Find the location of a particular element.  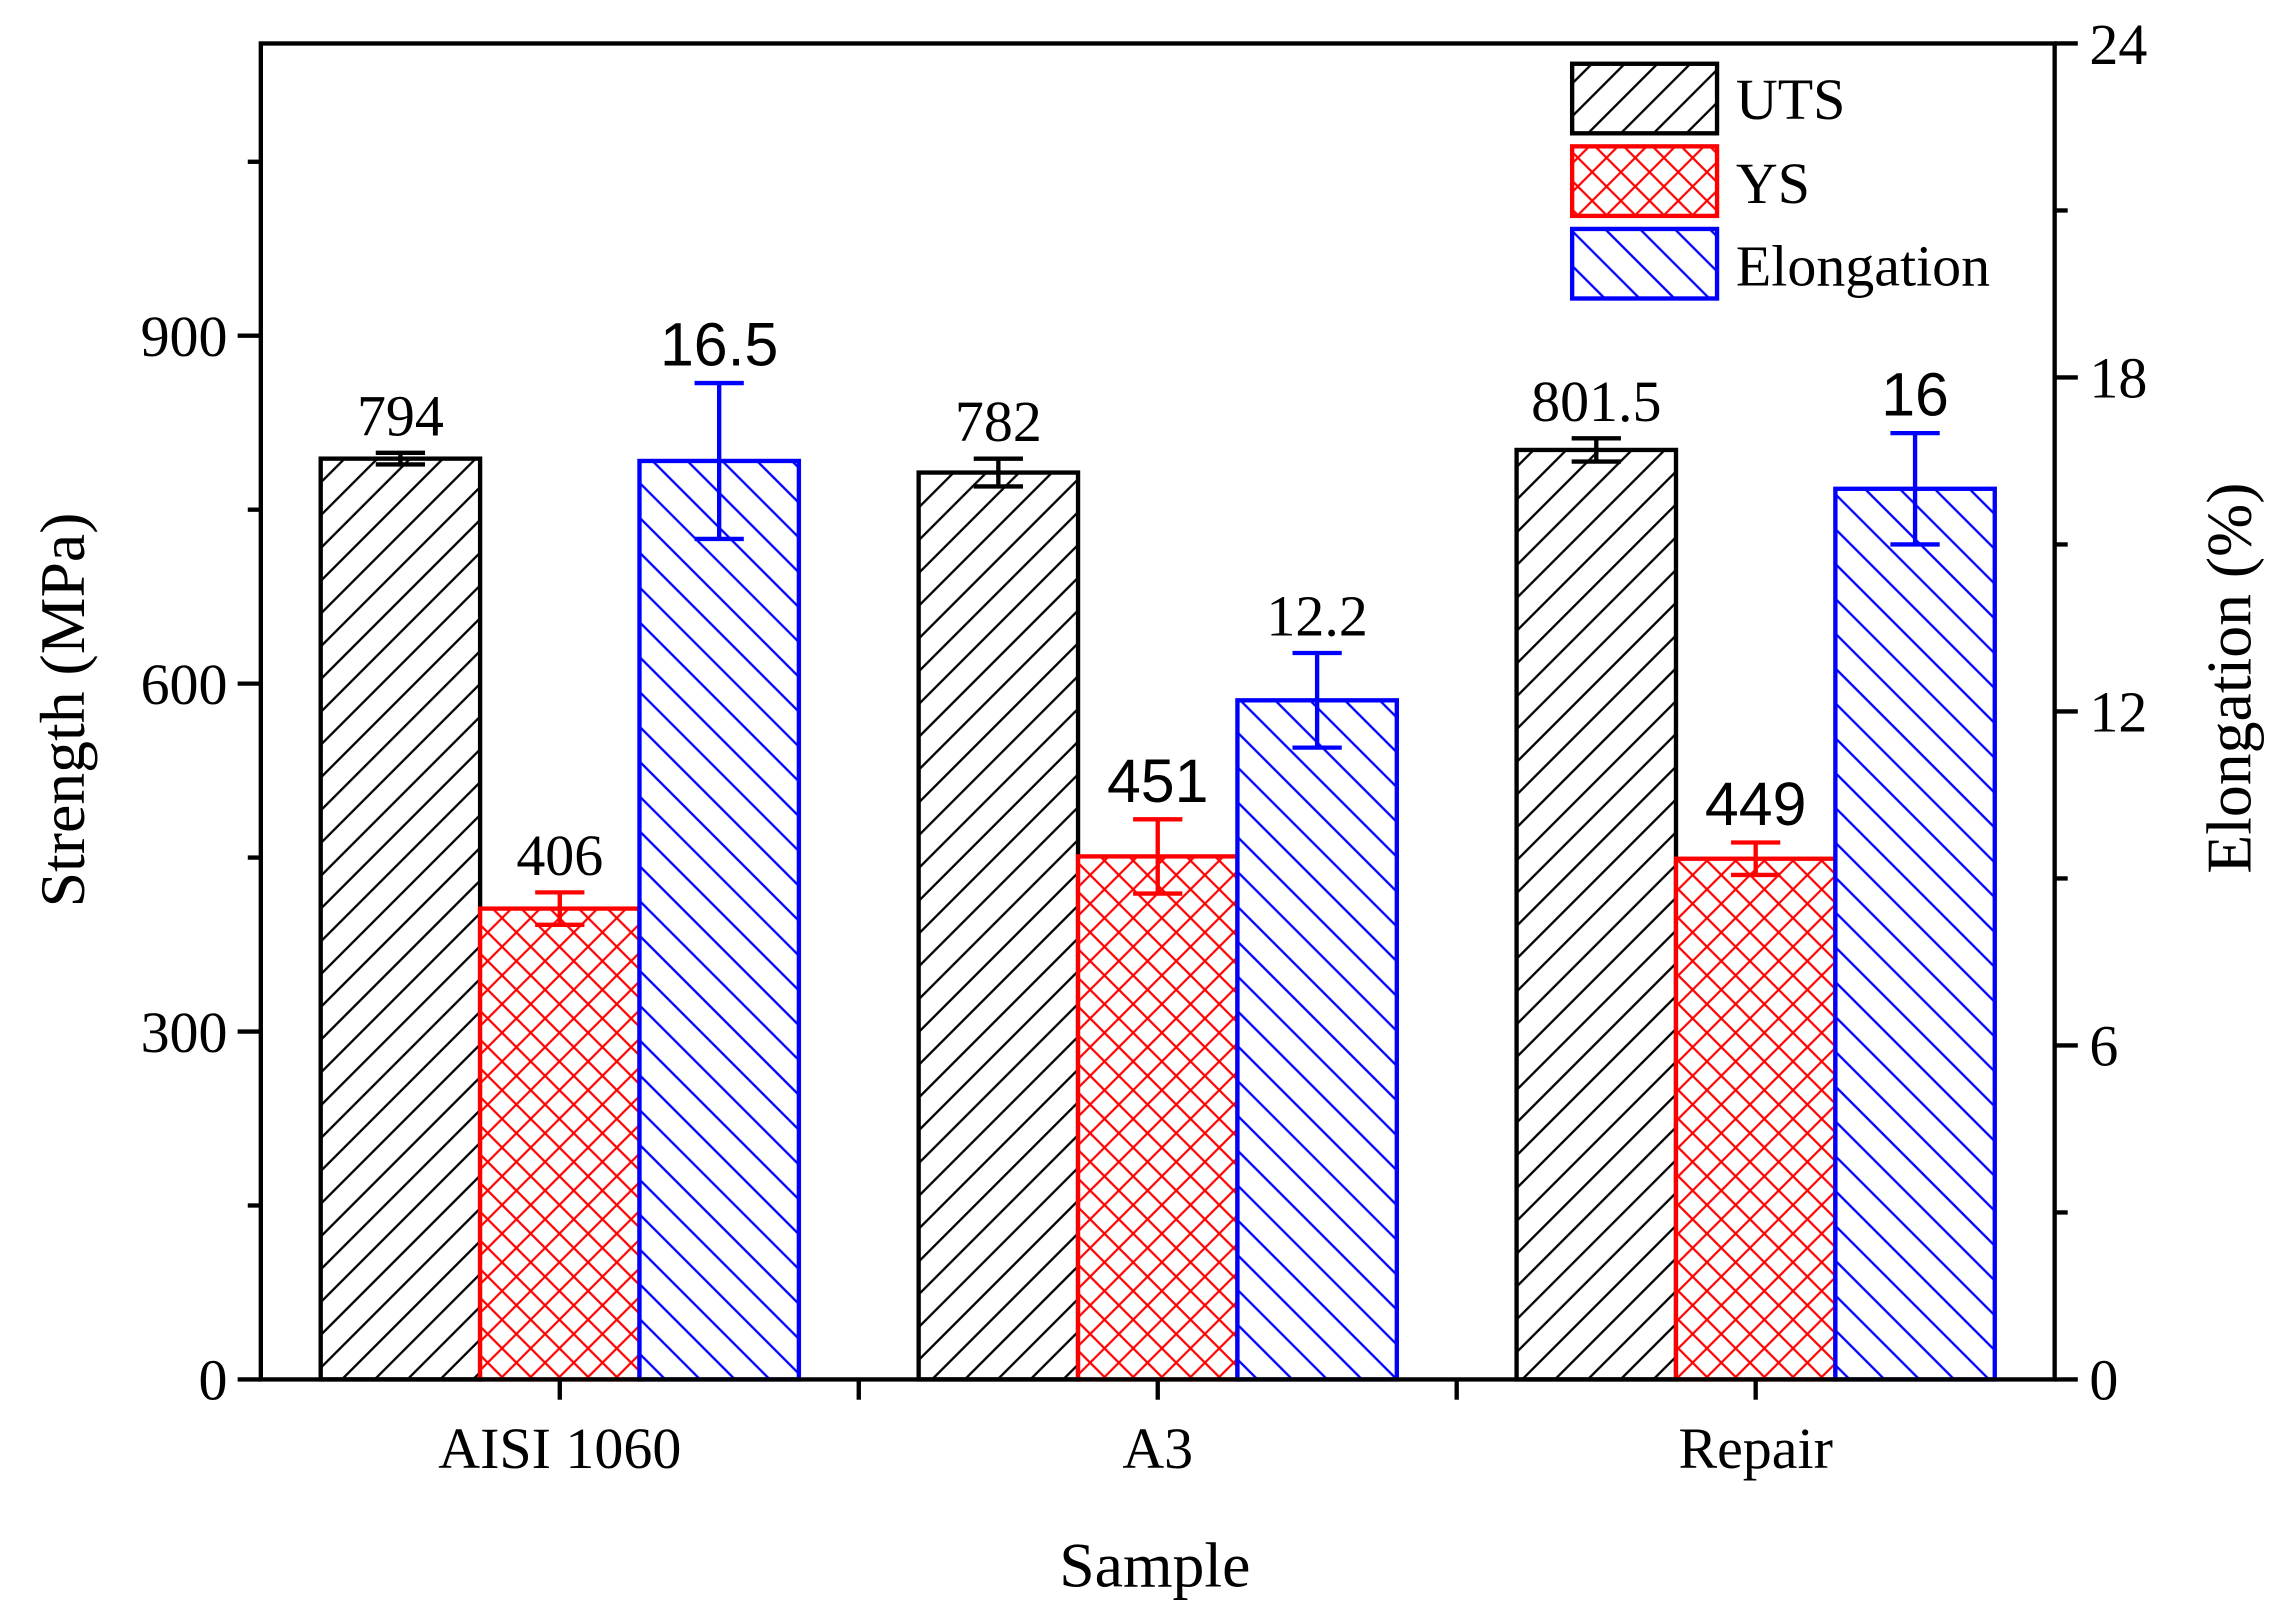

uts-bar-repair is located at coordinates (1596, 914).